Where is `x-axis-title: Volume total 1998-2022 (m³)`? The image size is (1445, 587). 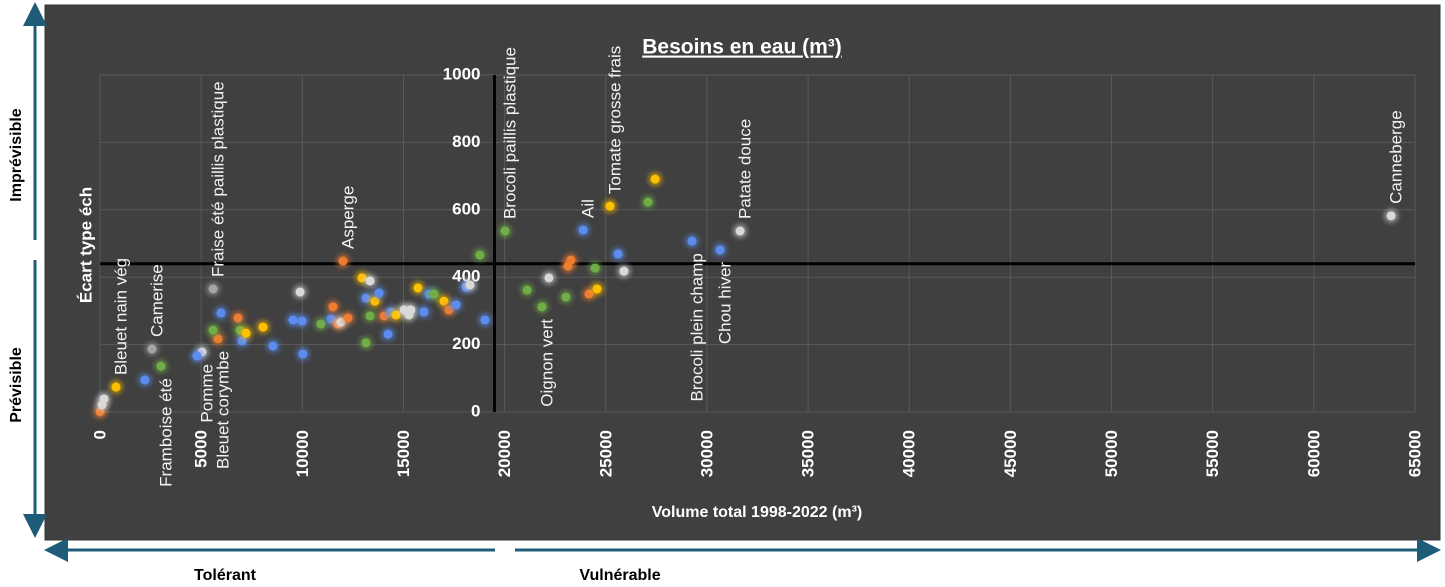
x-axis-title: Volume total 1998-2022 (m³) is located at coordinates (757, 512).